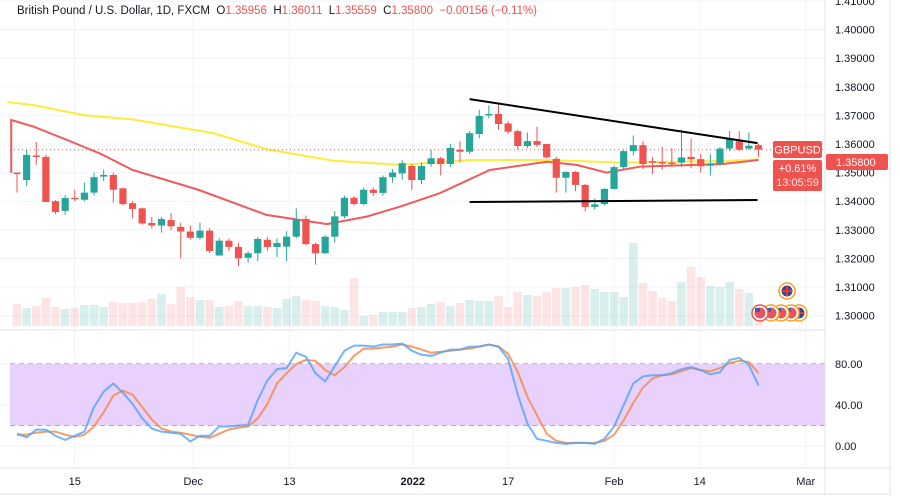  I want to click on trendline-upper, so click(613, 121).